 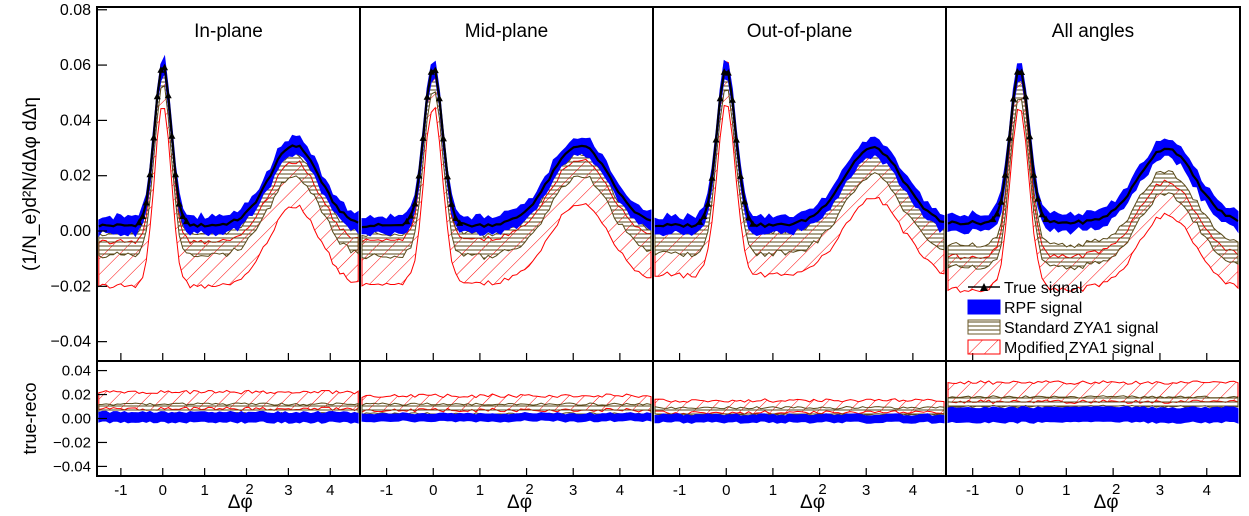 I want to click on ratio-standard-zya1-band, so click(x=1093, y=402).